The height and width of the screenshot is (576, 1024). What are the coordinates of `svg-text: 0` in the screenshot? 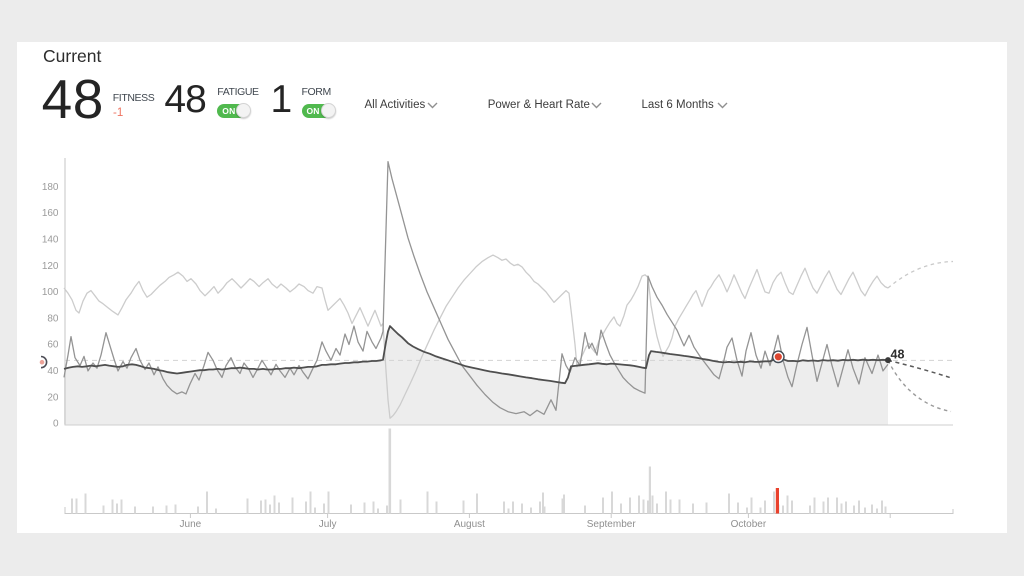 It's located at (56, 423).